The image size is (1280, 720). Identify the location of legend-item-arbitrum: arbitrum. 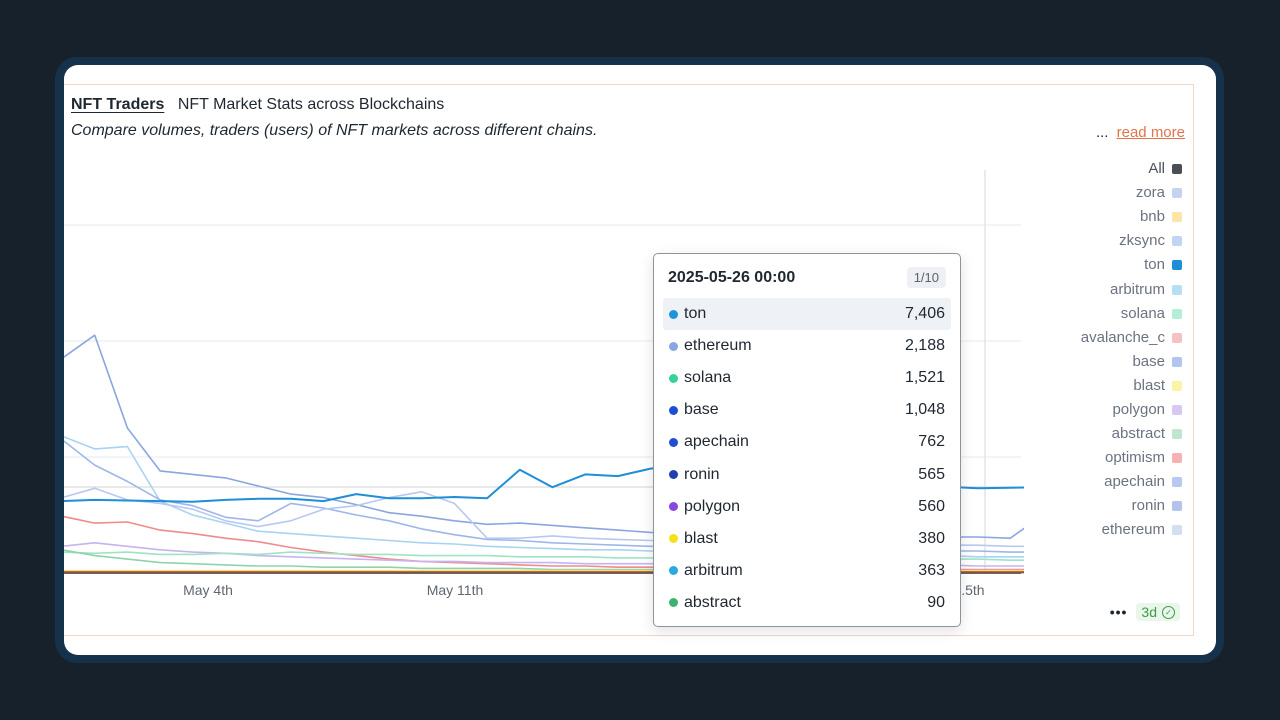
(1131, 289).